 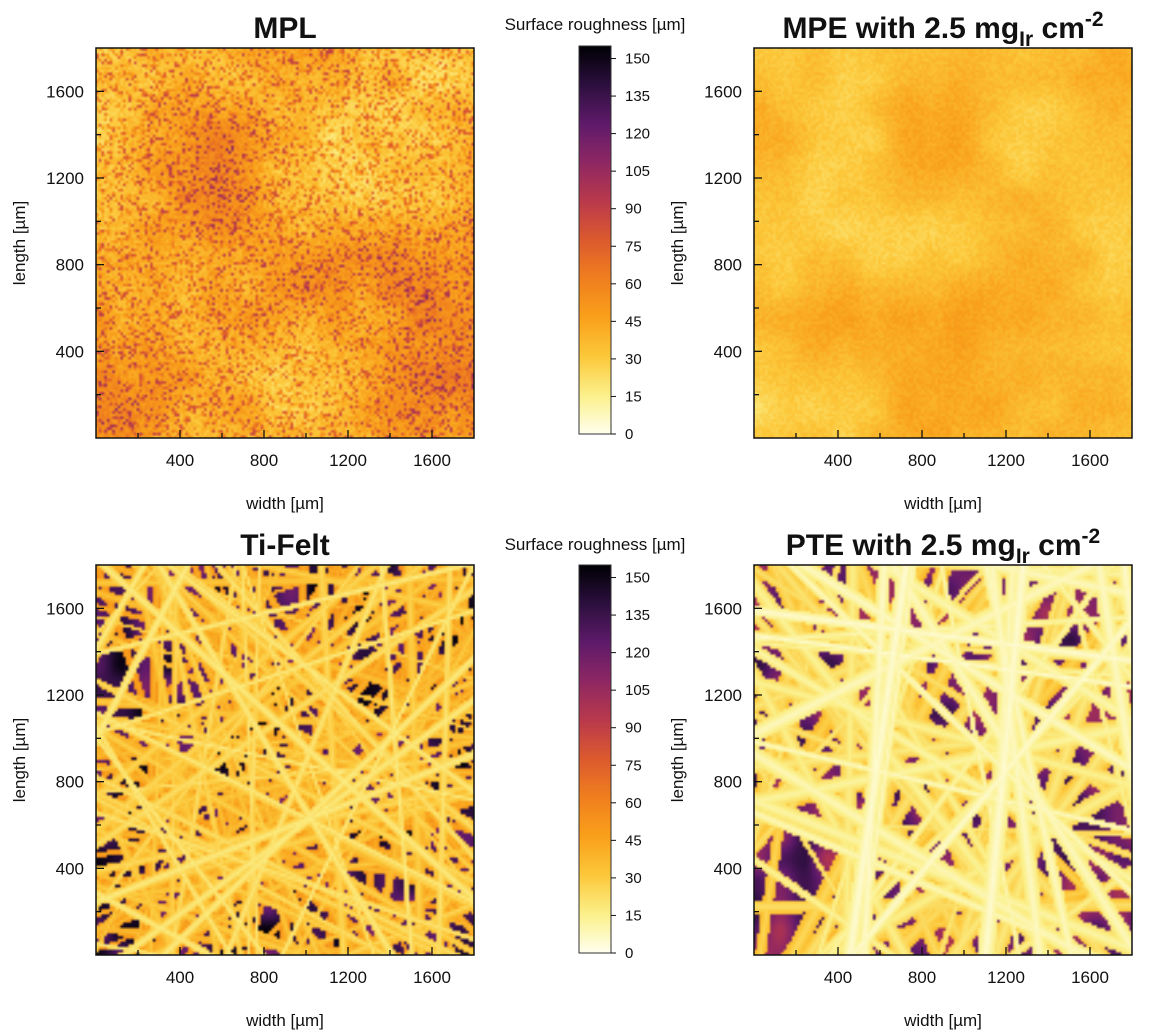 What do you see at coordinates (284, 545) in the screenshot?
I see `panel-title: Ti-Felt` at bounding box center [284, 545].